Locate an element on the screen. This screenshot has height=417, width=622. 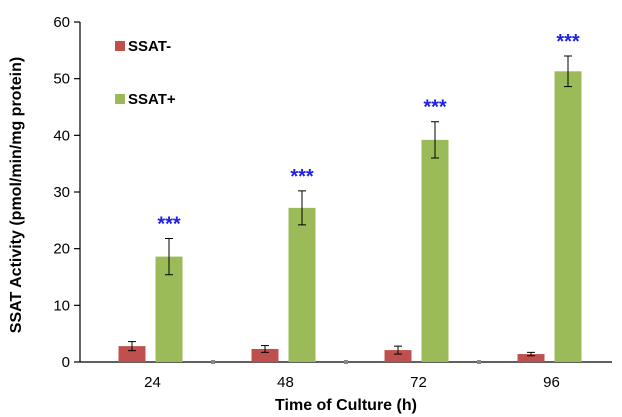
legend-label: SSAT+ is located at coordinates (152, 99).